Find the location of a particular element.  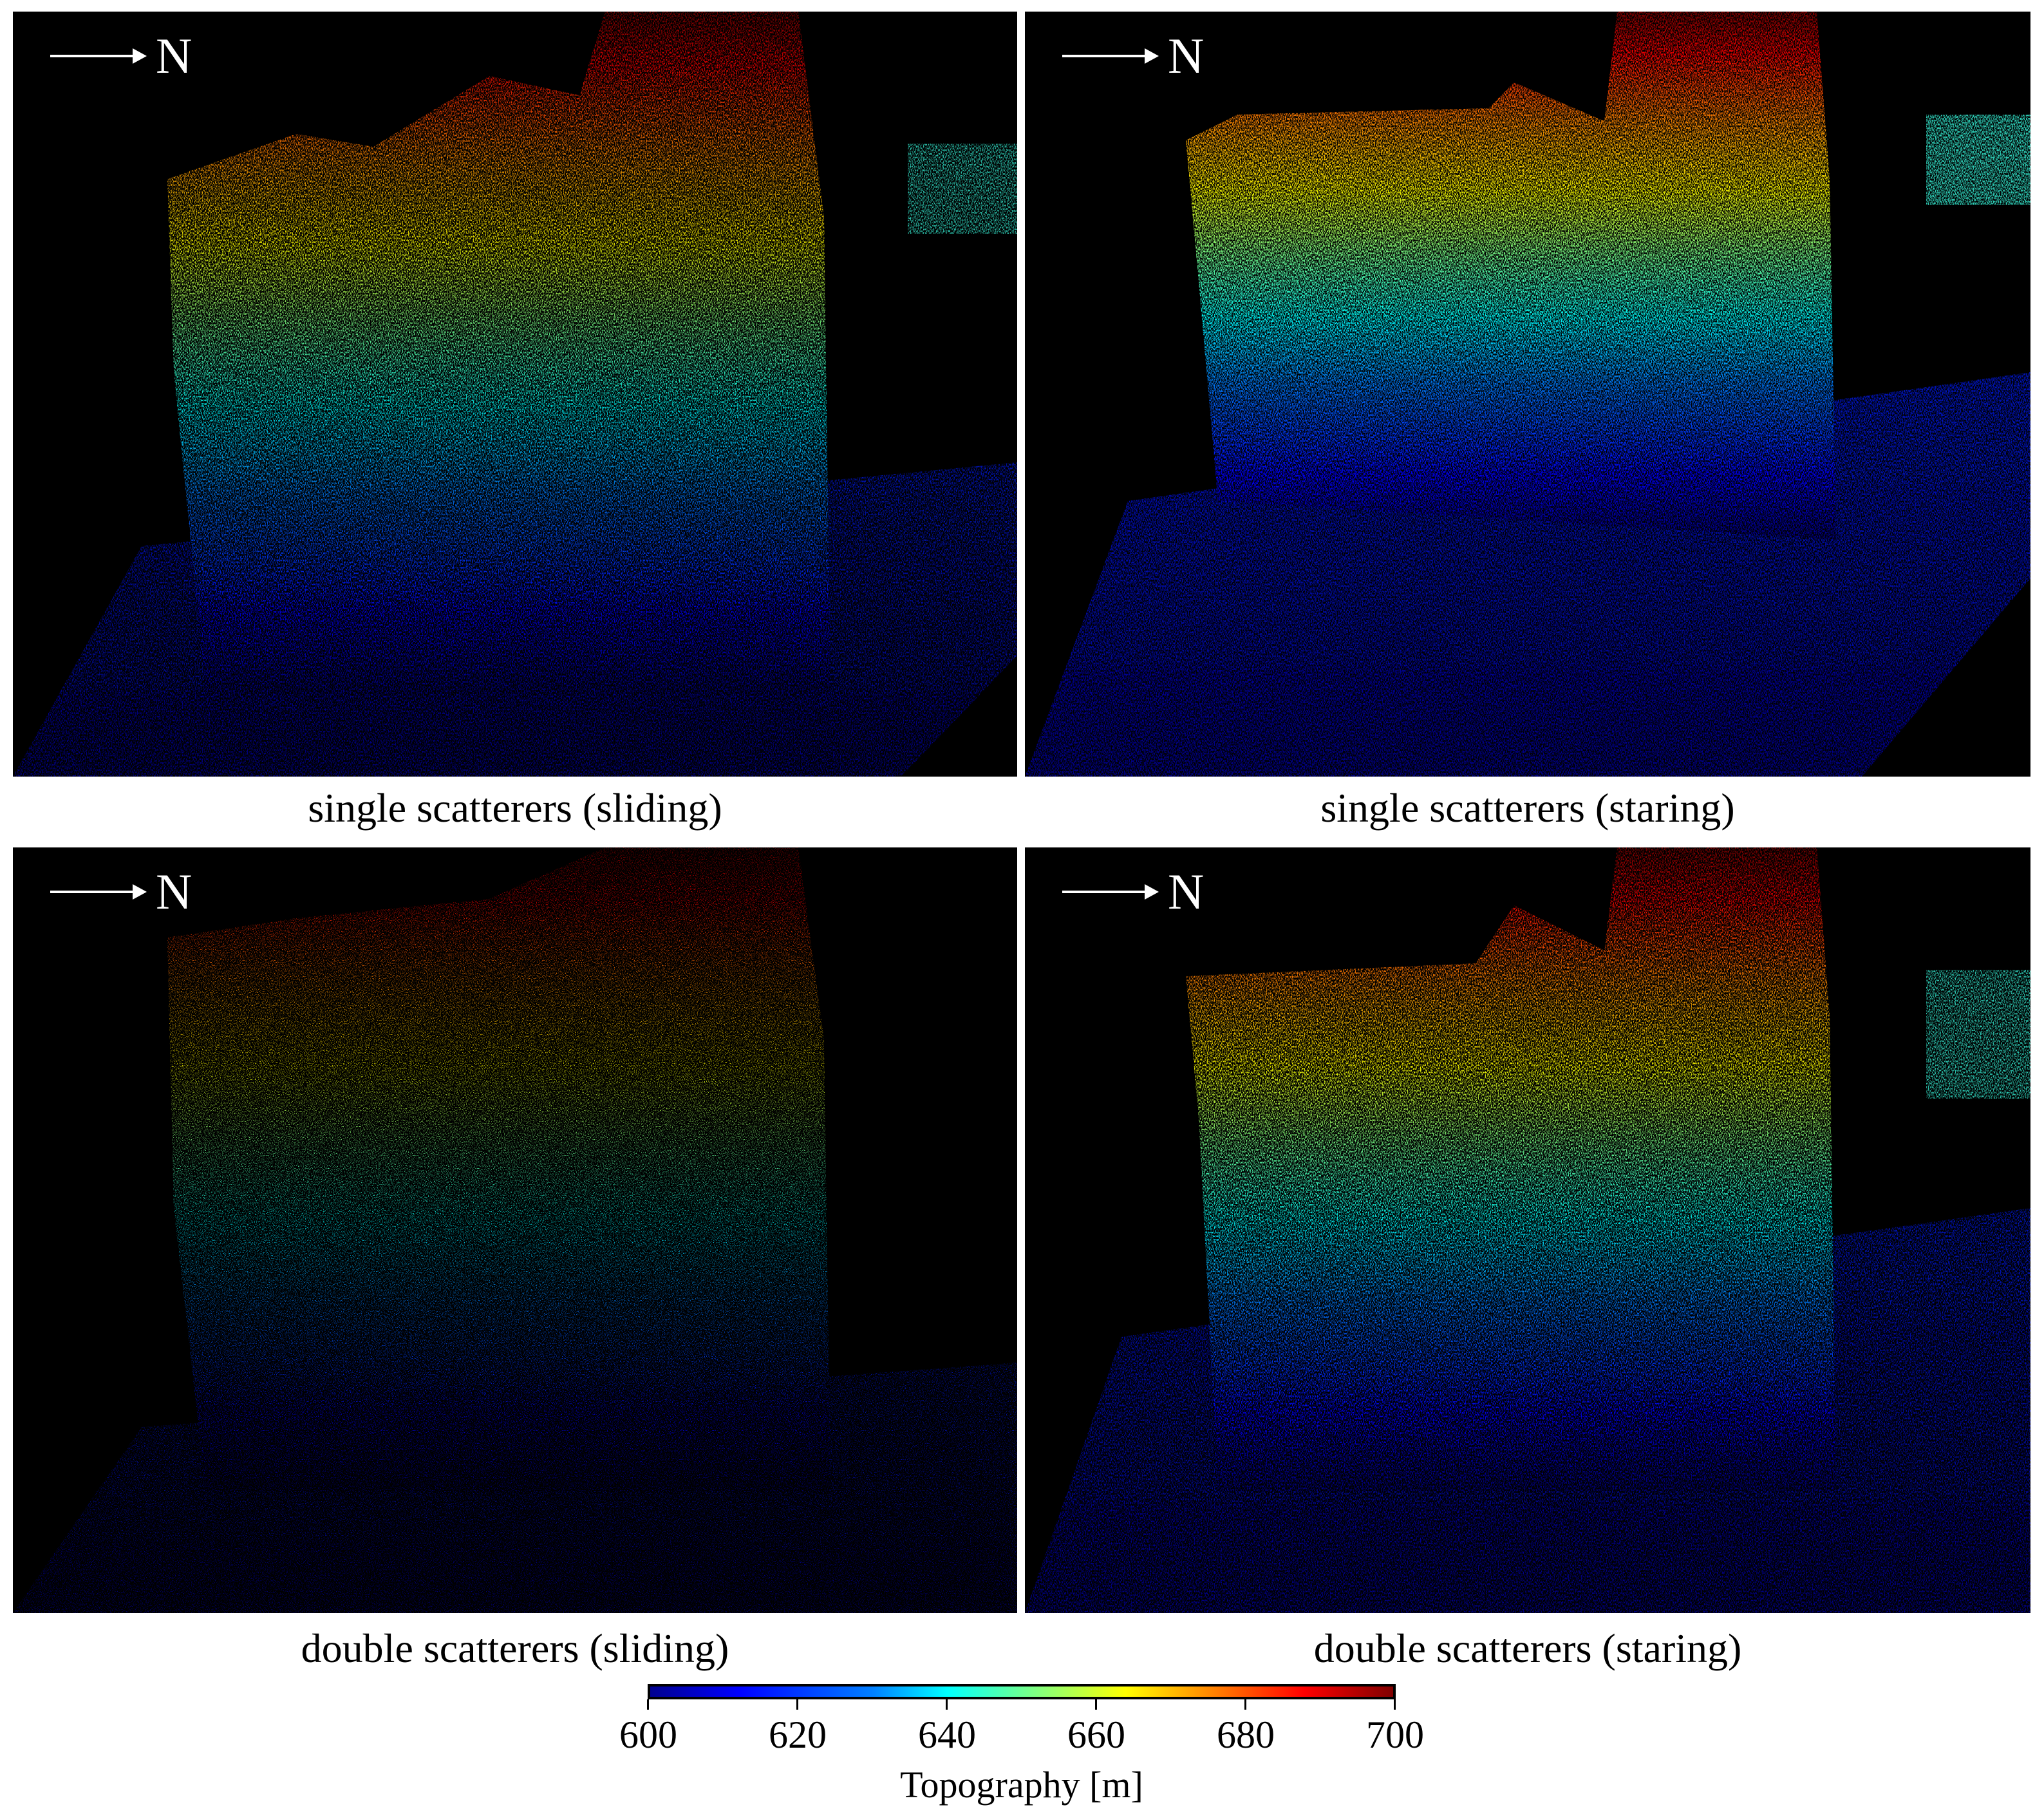

colorbar is located at coordinates (1022, 1692).